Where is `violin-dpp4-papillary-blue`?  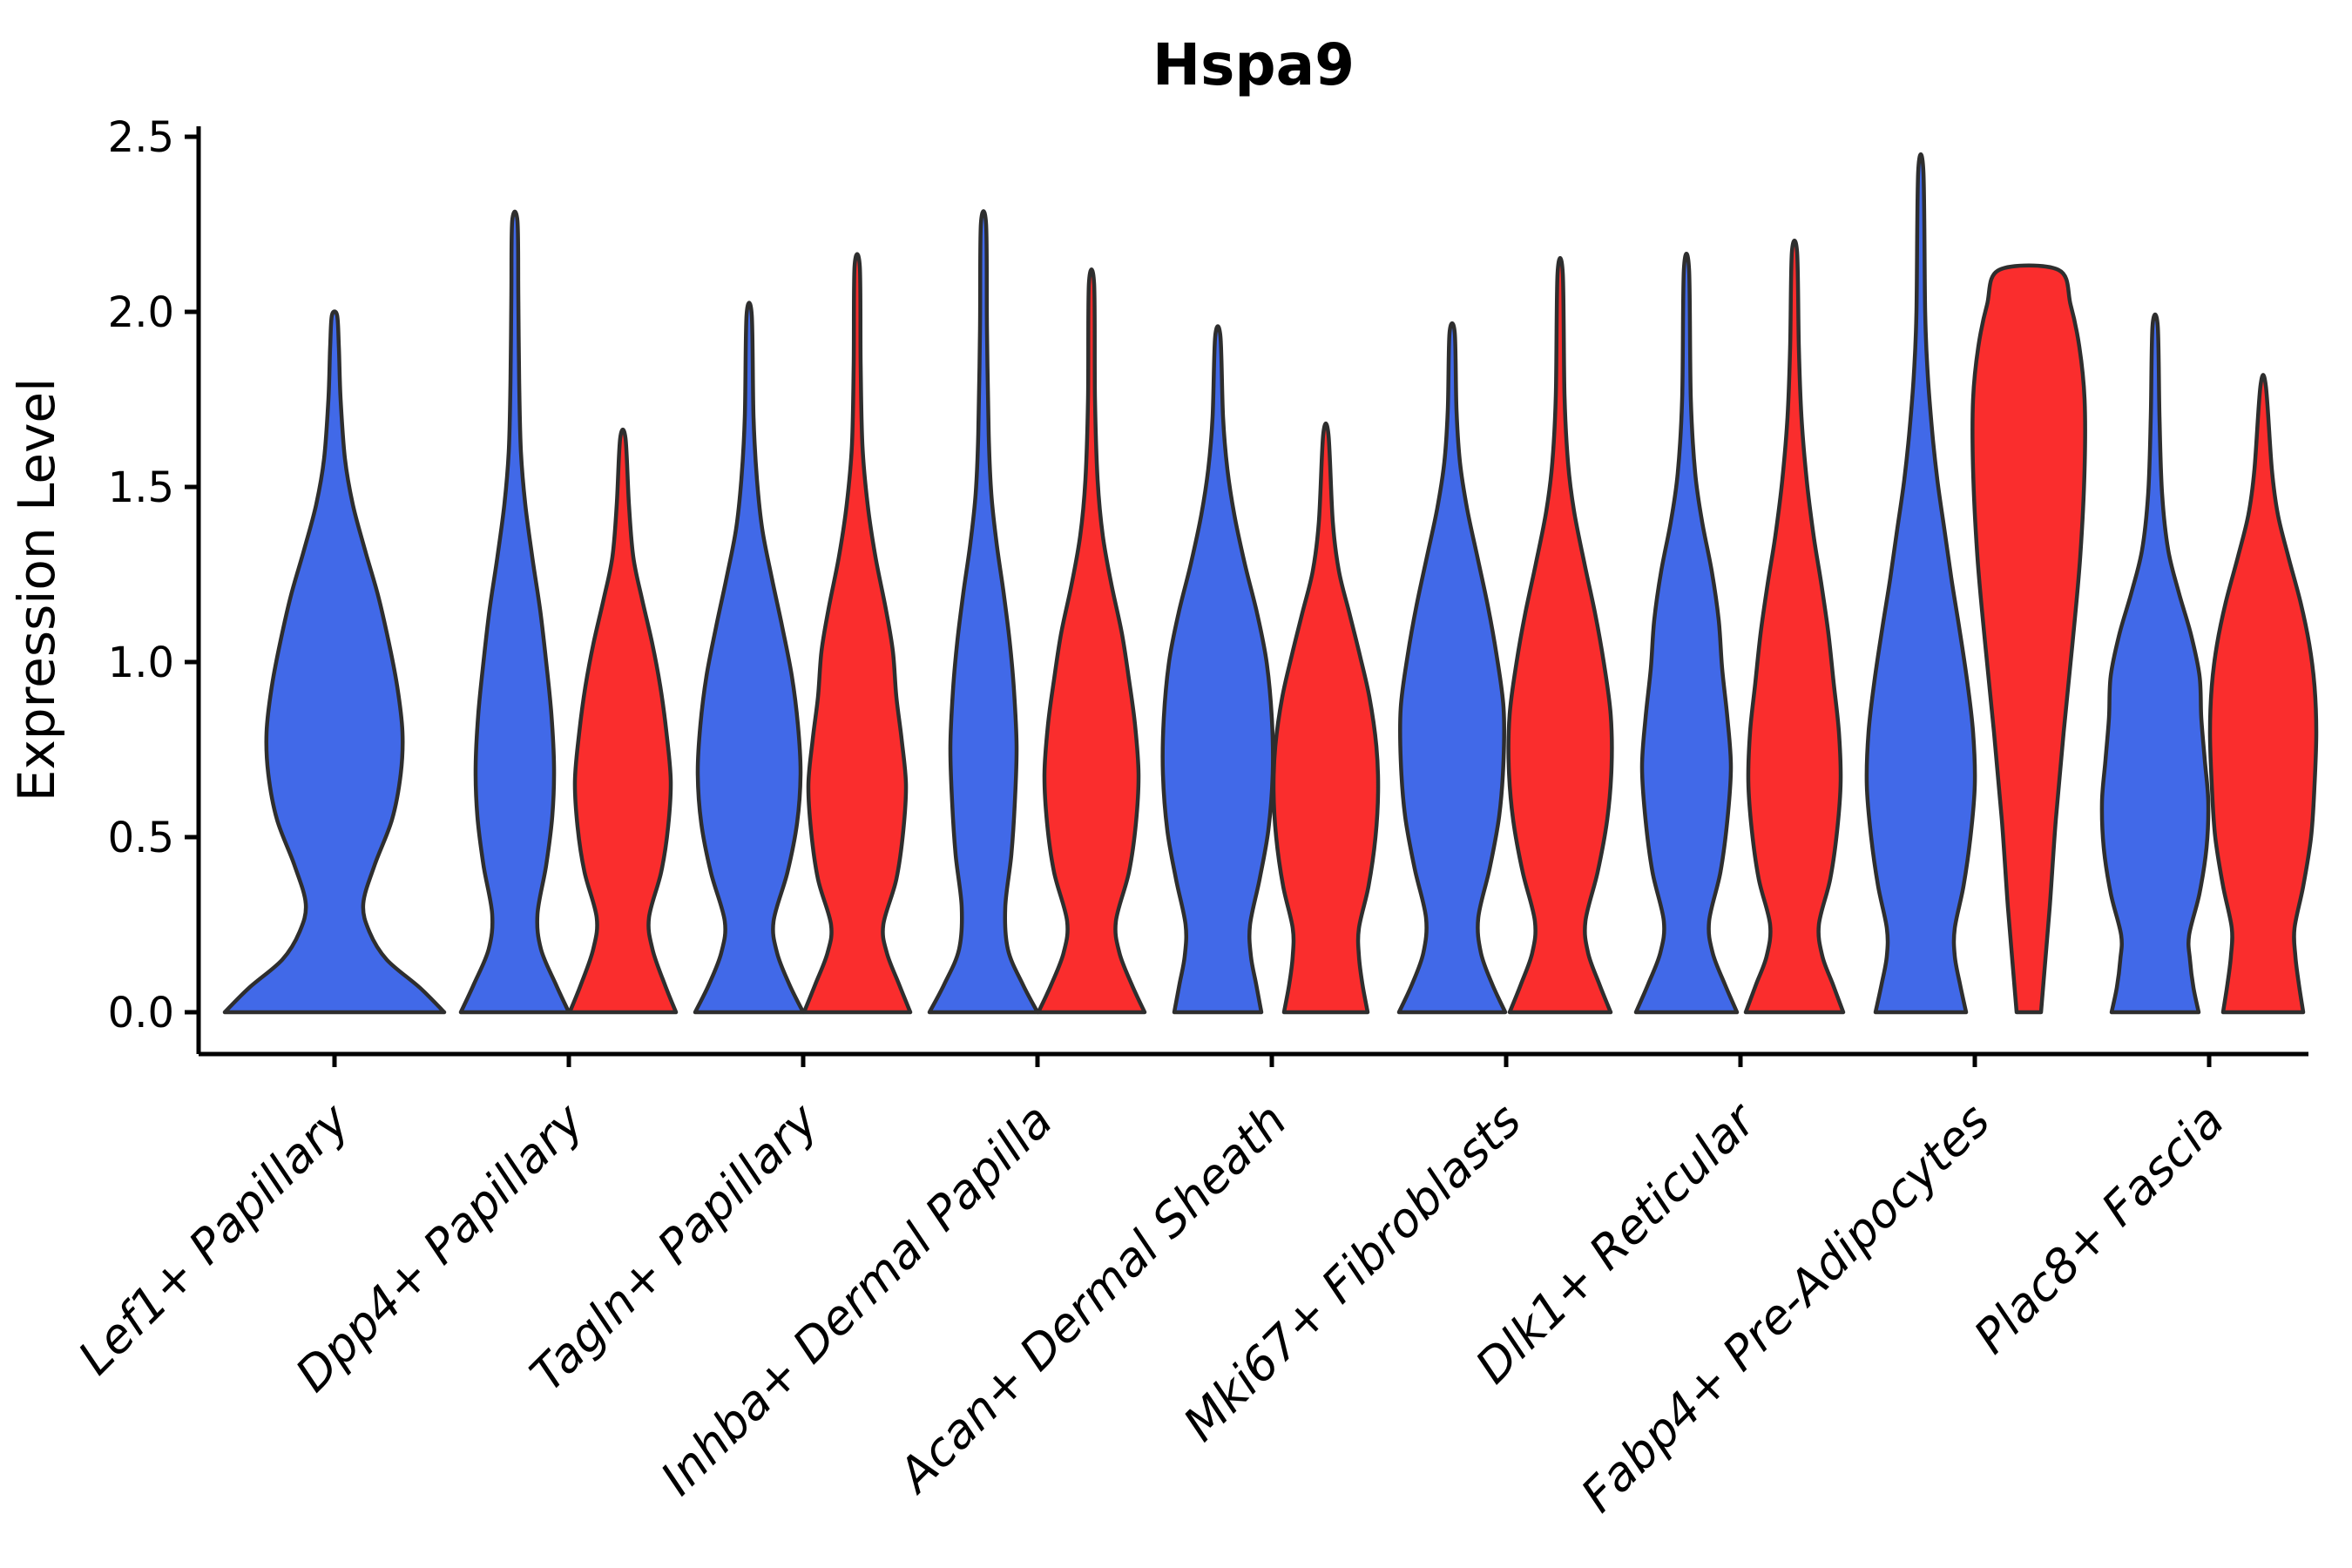 violin-dpp4-papillary-blue is located at coordinates (514, 612).